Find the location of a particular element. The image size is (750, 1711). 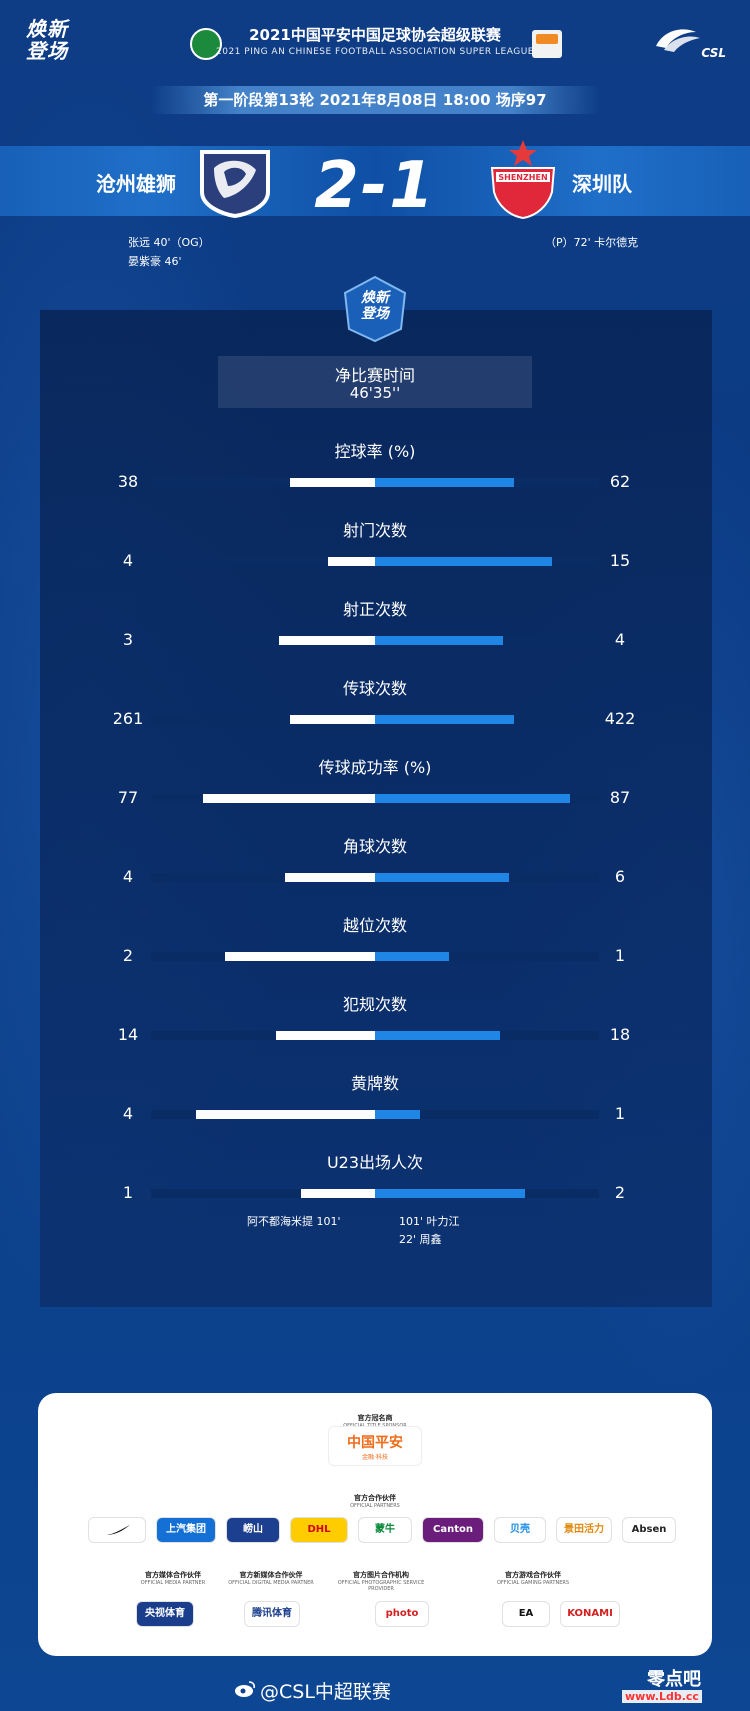

stat-label: 角球次数 is located at coordinates (374, 846).